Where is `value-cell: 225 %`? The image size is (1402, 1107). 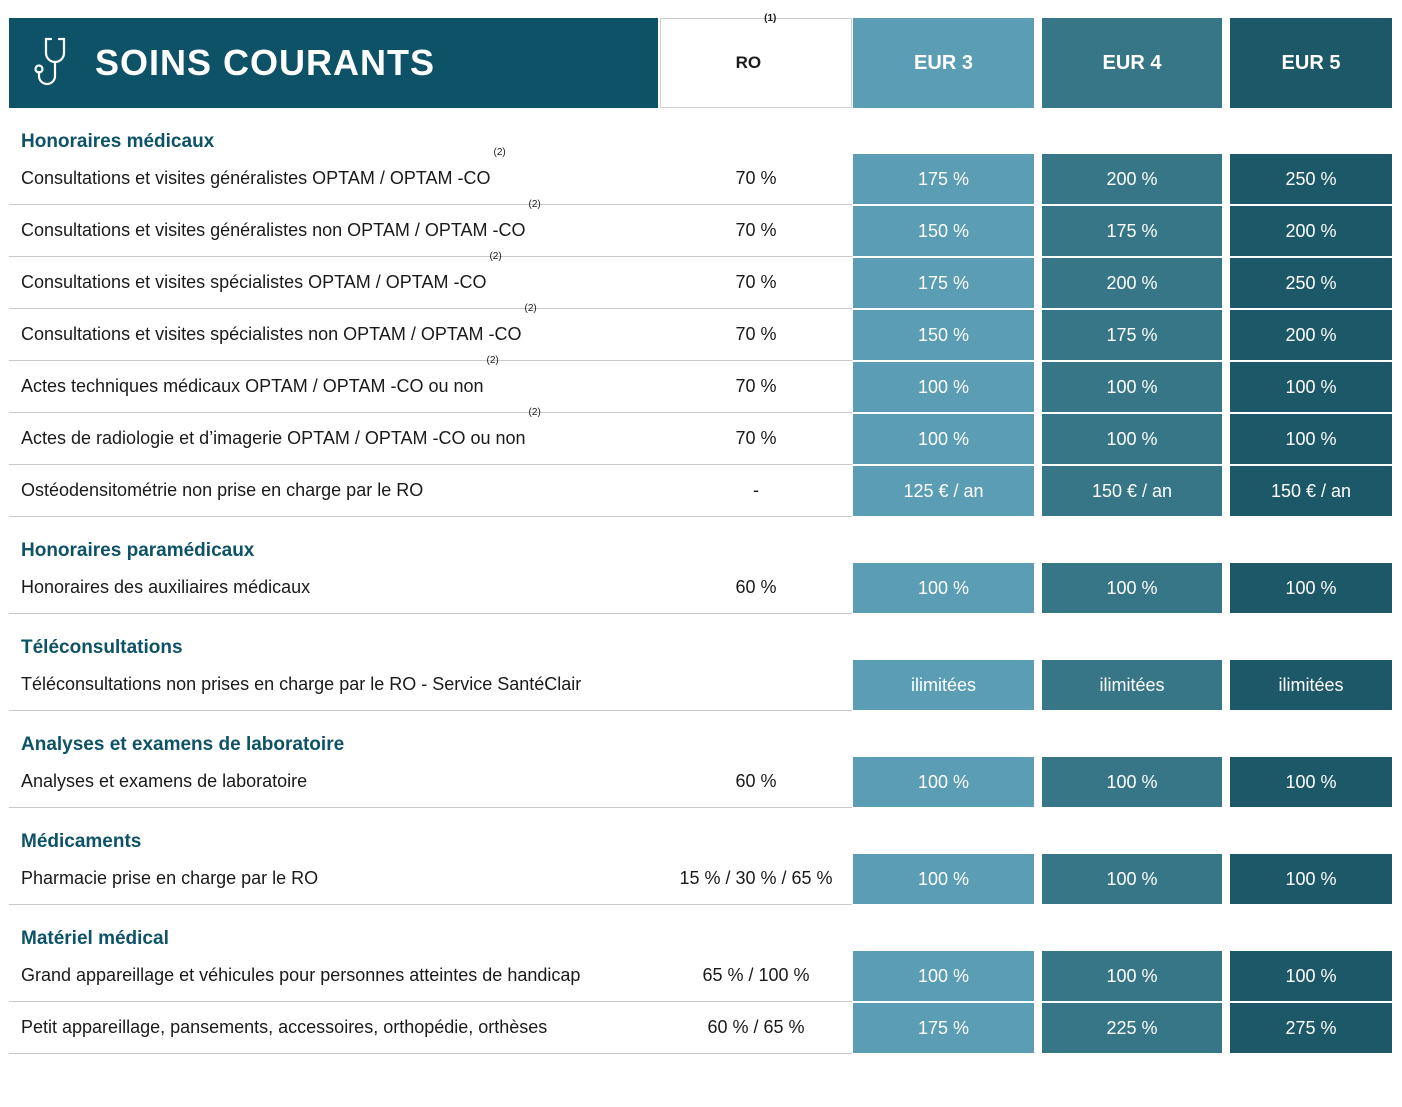
value-cell: 225 % is located at coordinates (1132, 1028).